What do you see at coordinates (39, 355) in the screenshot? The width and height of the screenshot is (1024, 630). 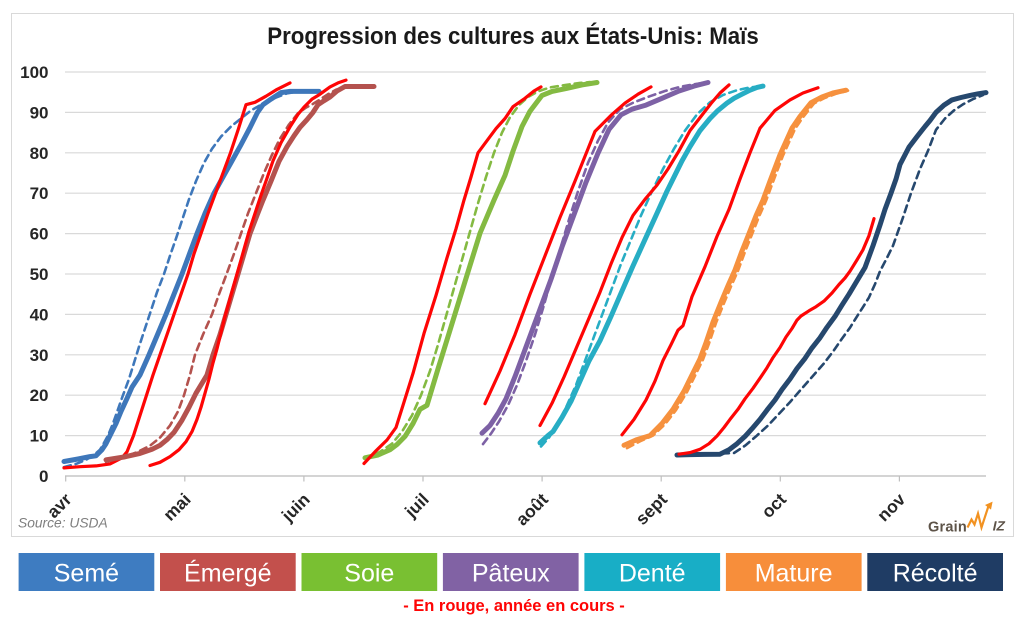 I see `svg-text: 30` at bounding box center [39, 355].